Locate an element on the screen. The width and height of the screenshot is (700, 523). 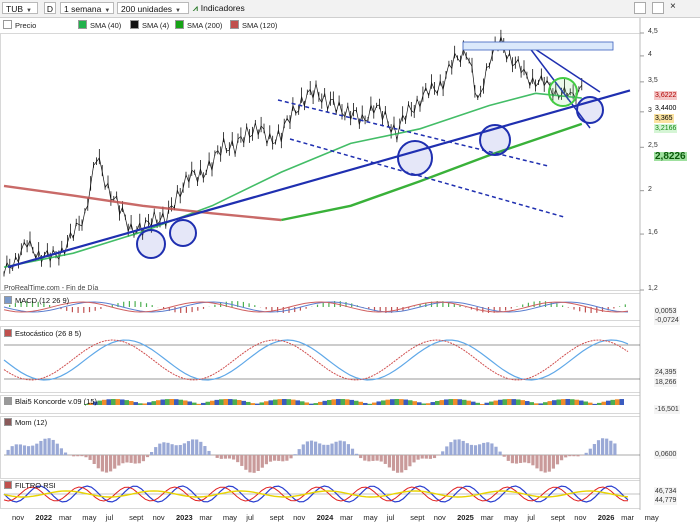
data-credit: ProRealTime.com - Fin de Día is located at coordinates (51, 288).